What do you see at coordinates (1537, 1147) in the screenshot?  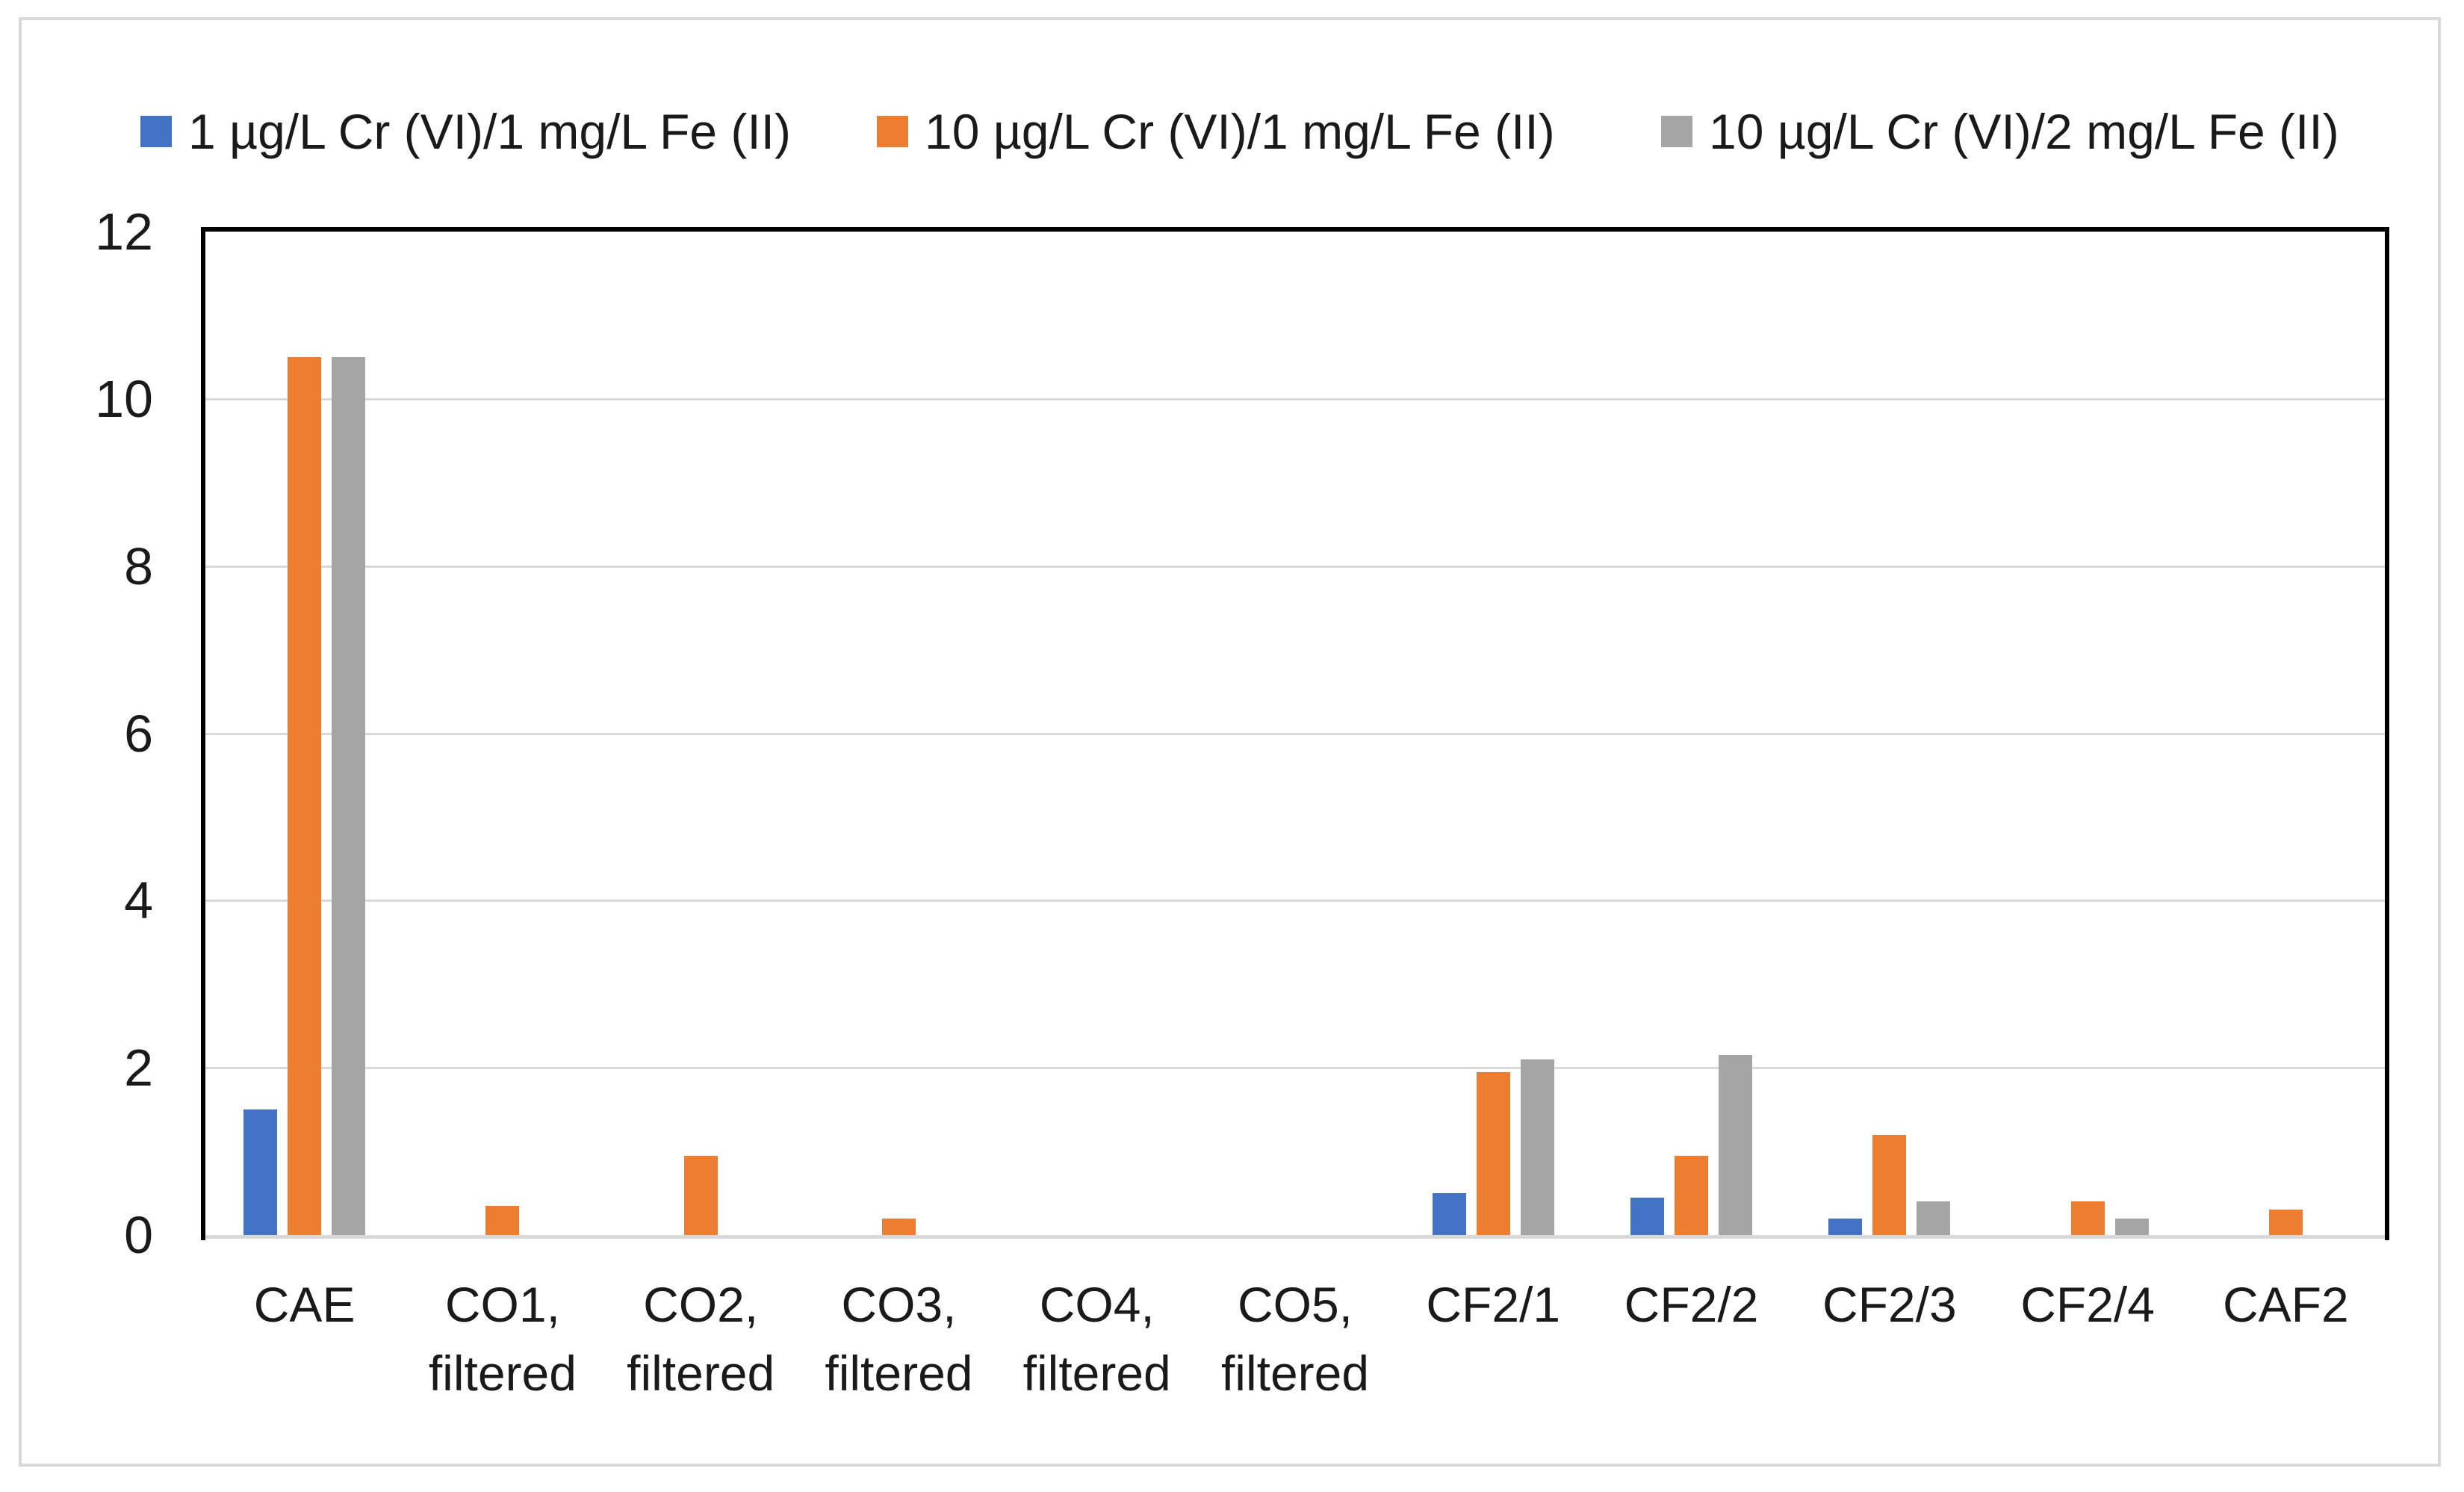 I see `bar-cf2-1-series3` at bounding box center [1537, 1147].